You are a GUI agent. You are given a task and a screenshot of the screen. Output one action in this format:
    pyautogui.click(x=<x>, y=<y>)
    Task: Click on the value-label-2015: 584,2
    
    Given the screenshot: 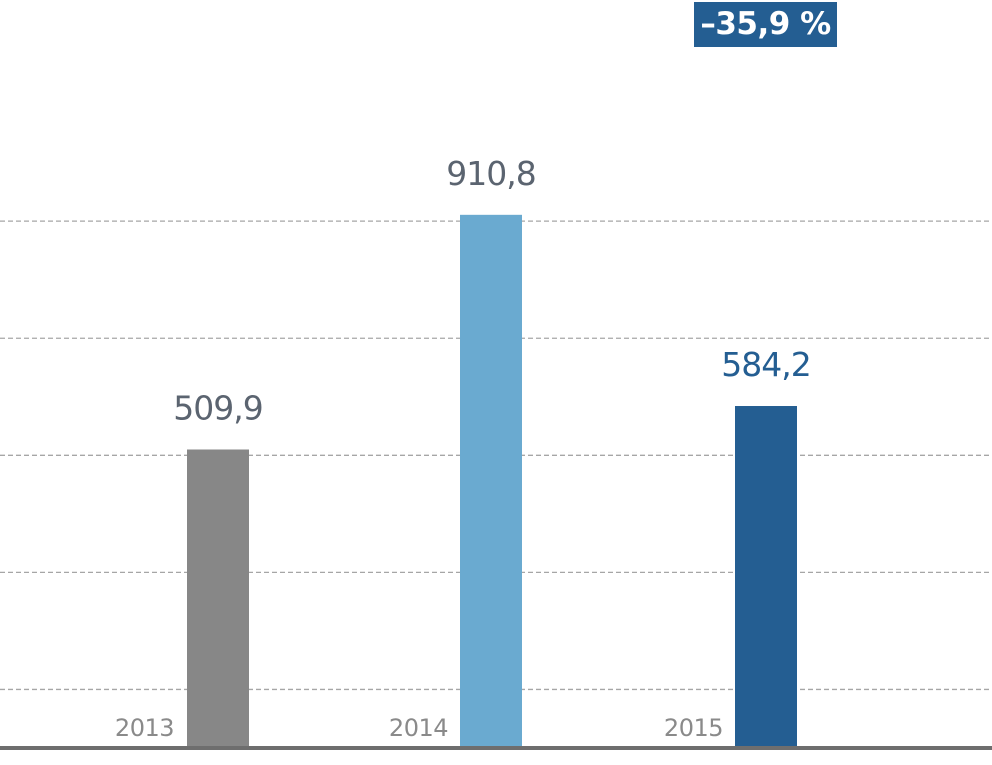 What is the action you would take?
    pyautogui.click(x=765, y=364)
    